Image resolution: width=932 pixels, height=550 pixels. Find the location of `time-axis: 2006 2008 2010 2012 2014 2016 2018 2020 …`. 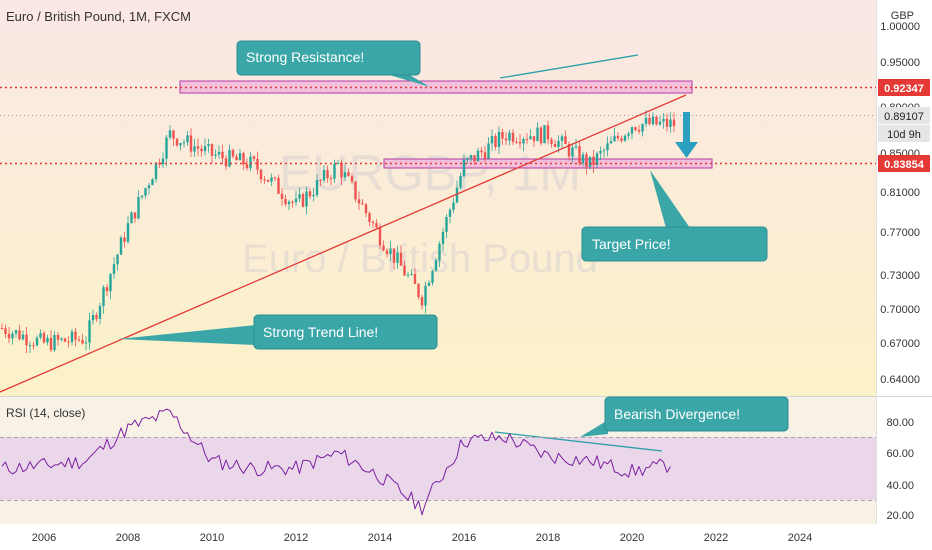

time-axis: 2006 2008 2010 2012 2014 2016 2018 2020 … is located at coordinates (422, 538).